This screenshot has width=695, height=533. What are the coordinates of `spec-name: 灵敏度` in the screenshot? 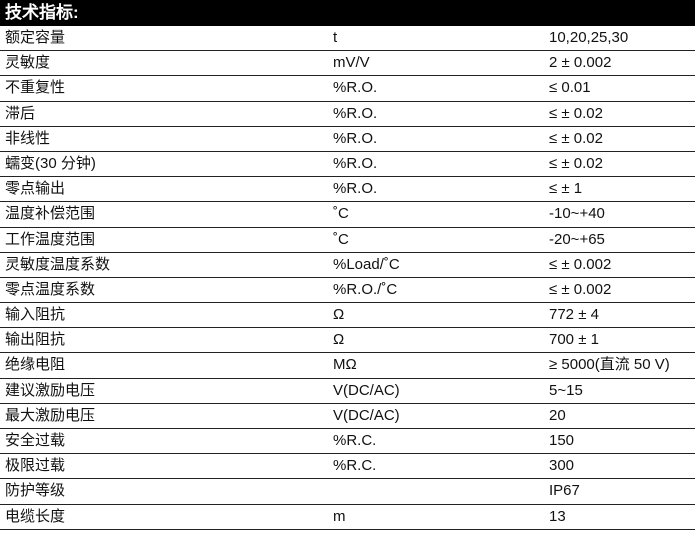 It's located at (28, 63).